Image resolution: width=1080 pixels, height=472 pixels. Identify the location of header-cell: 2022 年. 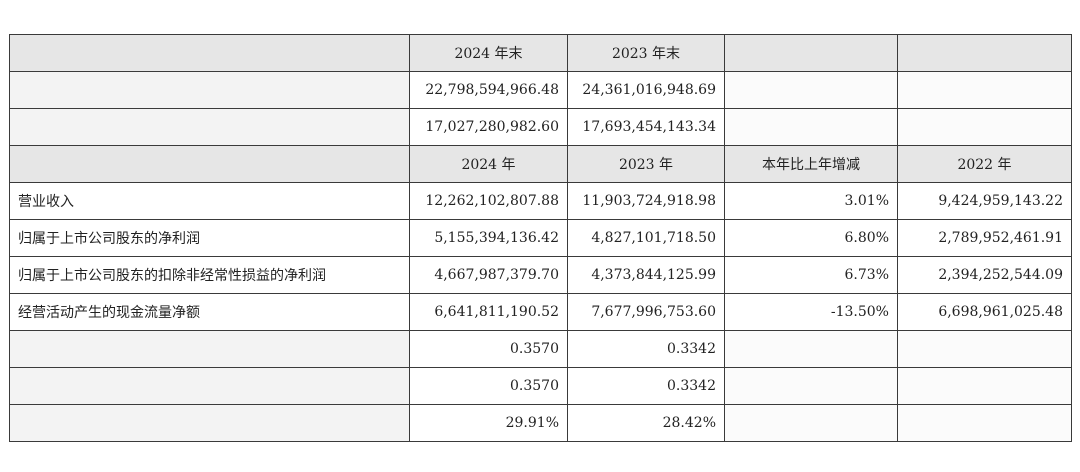
(984, 164).